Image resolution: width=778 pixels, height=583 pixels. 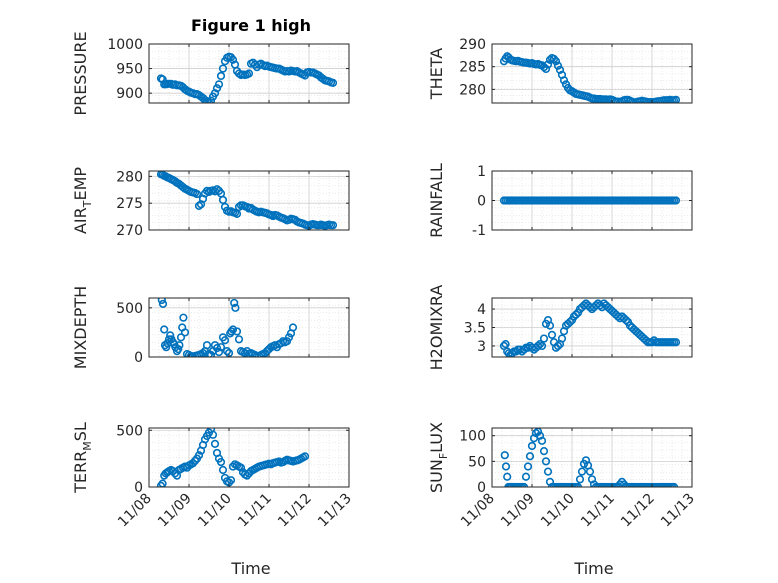 I want to click on y-tick-label: 50, so click(x=477, y=462).